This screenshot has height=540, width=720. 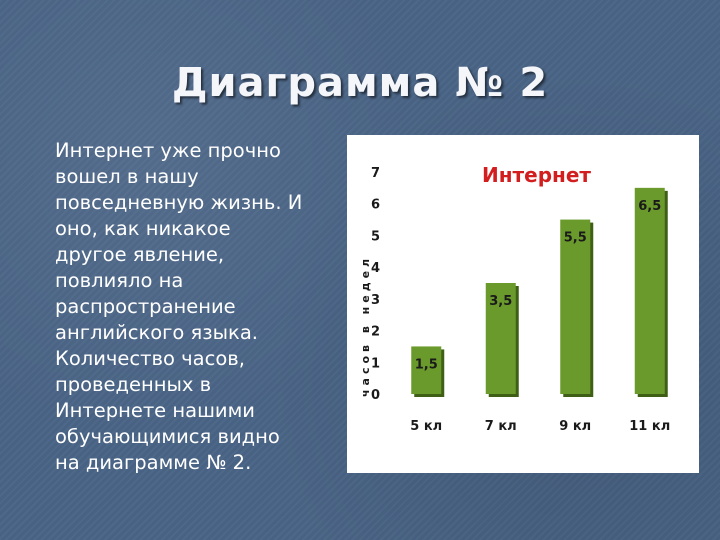 I want to click on x-category-label: 5 кл, so click(x=426, y=426).